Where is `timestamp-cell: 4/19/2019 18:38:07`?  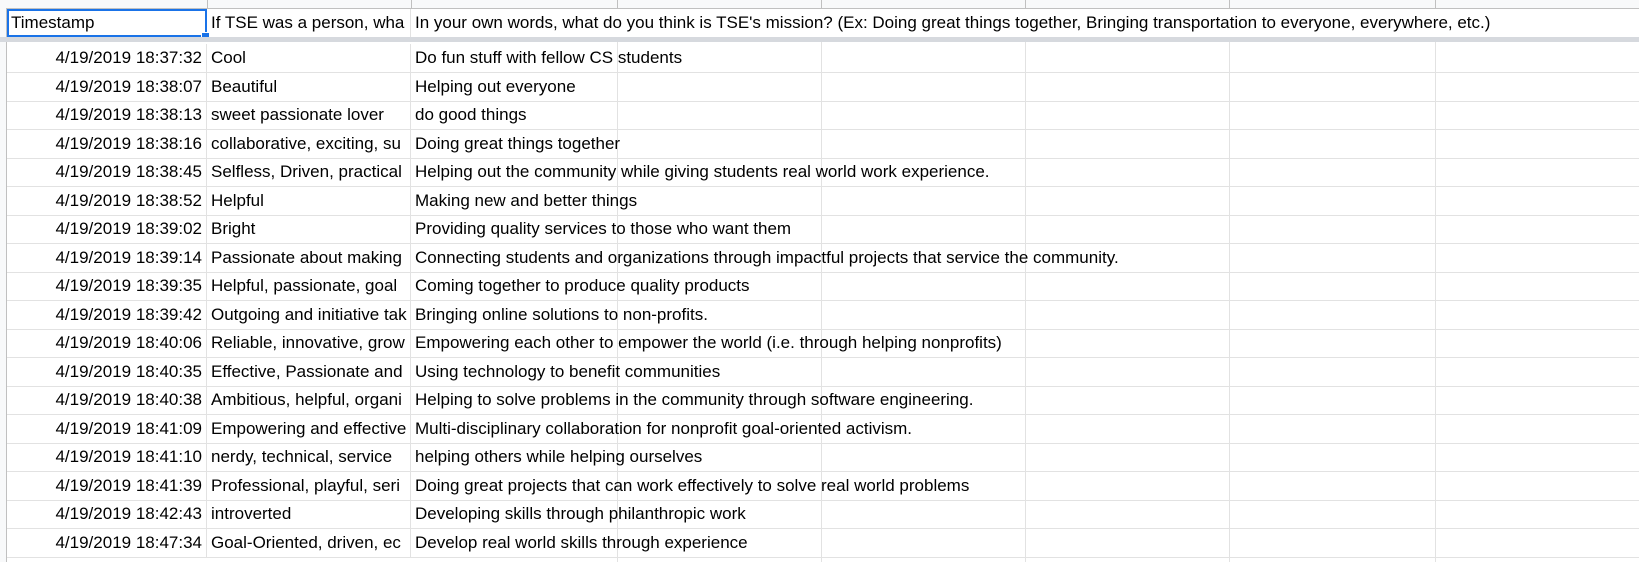 timestamp-cell: 4/19/2019 18:38:07 is located at coordinates (107, 86).